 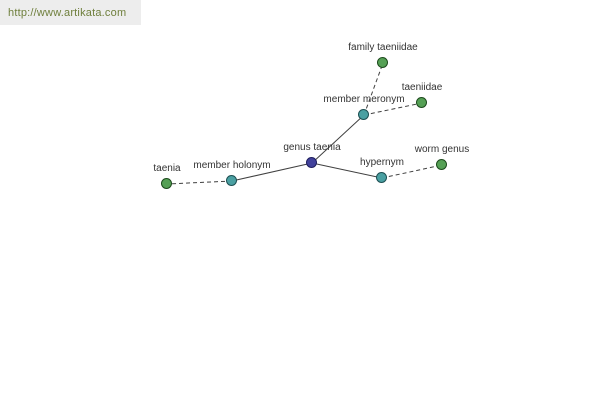 I want to click on graph-node-label: taenia, so click(x=167, y=168).